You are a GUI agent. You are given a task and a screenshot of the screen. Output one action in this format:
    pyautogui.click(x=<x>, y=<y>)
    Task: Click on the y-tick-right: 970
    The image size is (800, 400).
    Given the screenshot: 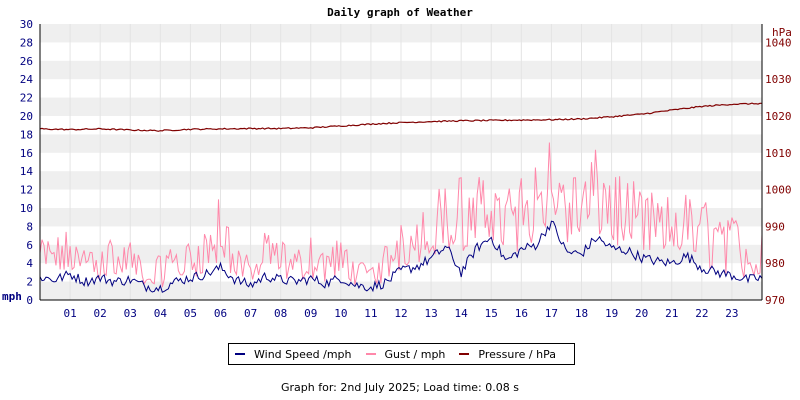 What is the action you would take?
    pyautogui.click(x=775, y=300)
    